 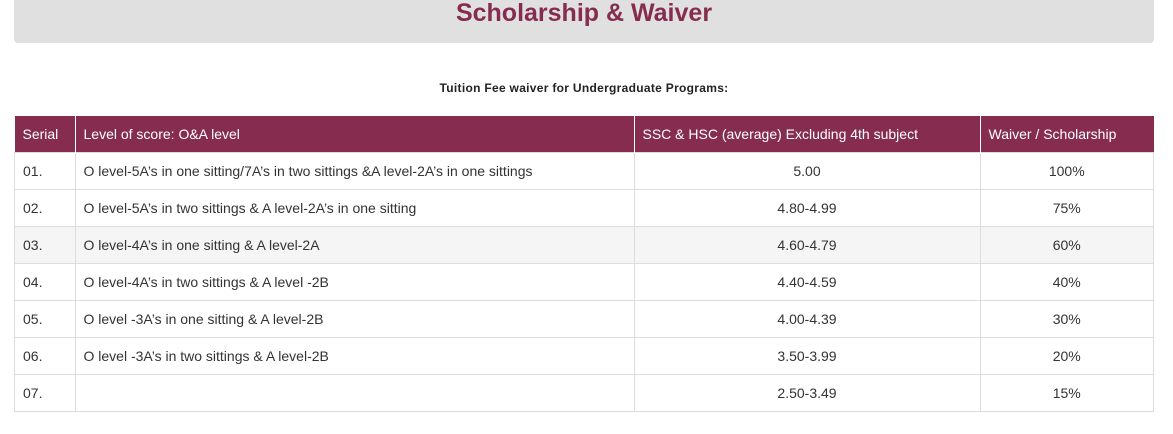 I want to click on cell-serial: 06., so click(x=45, y=356).